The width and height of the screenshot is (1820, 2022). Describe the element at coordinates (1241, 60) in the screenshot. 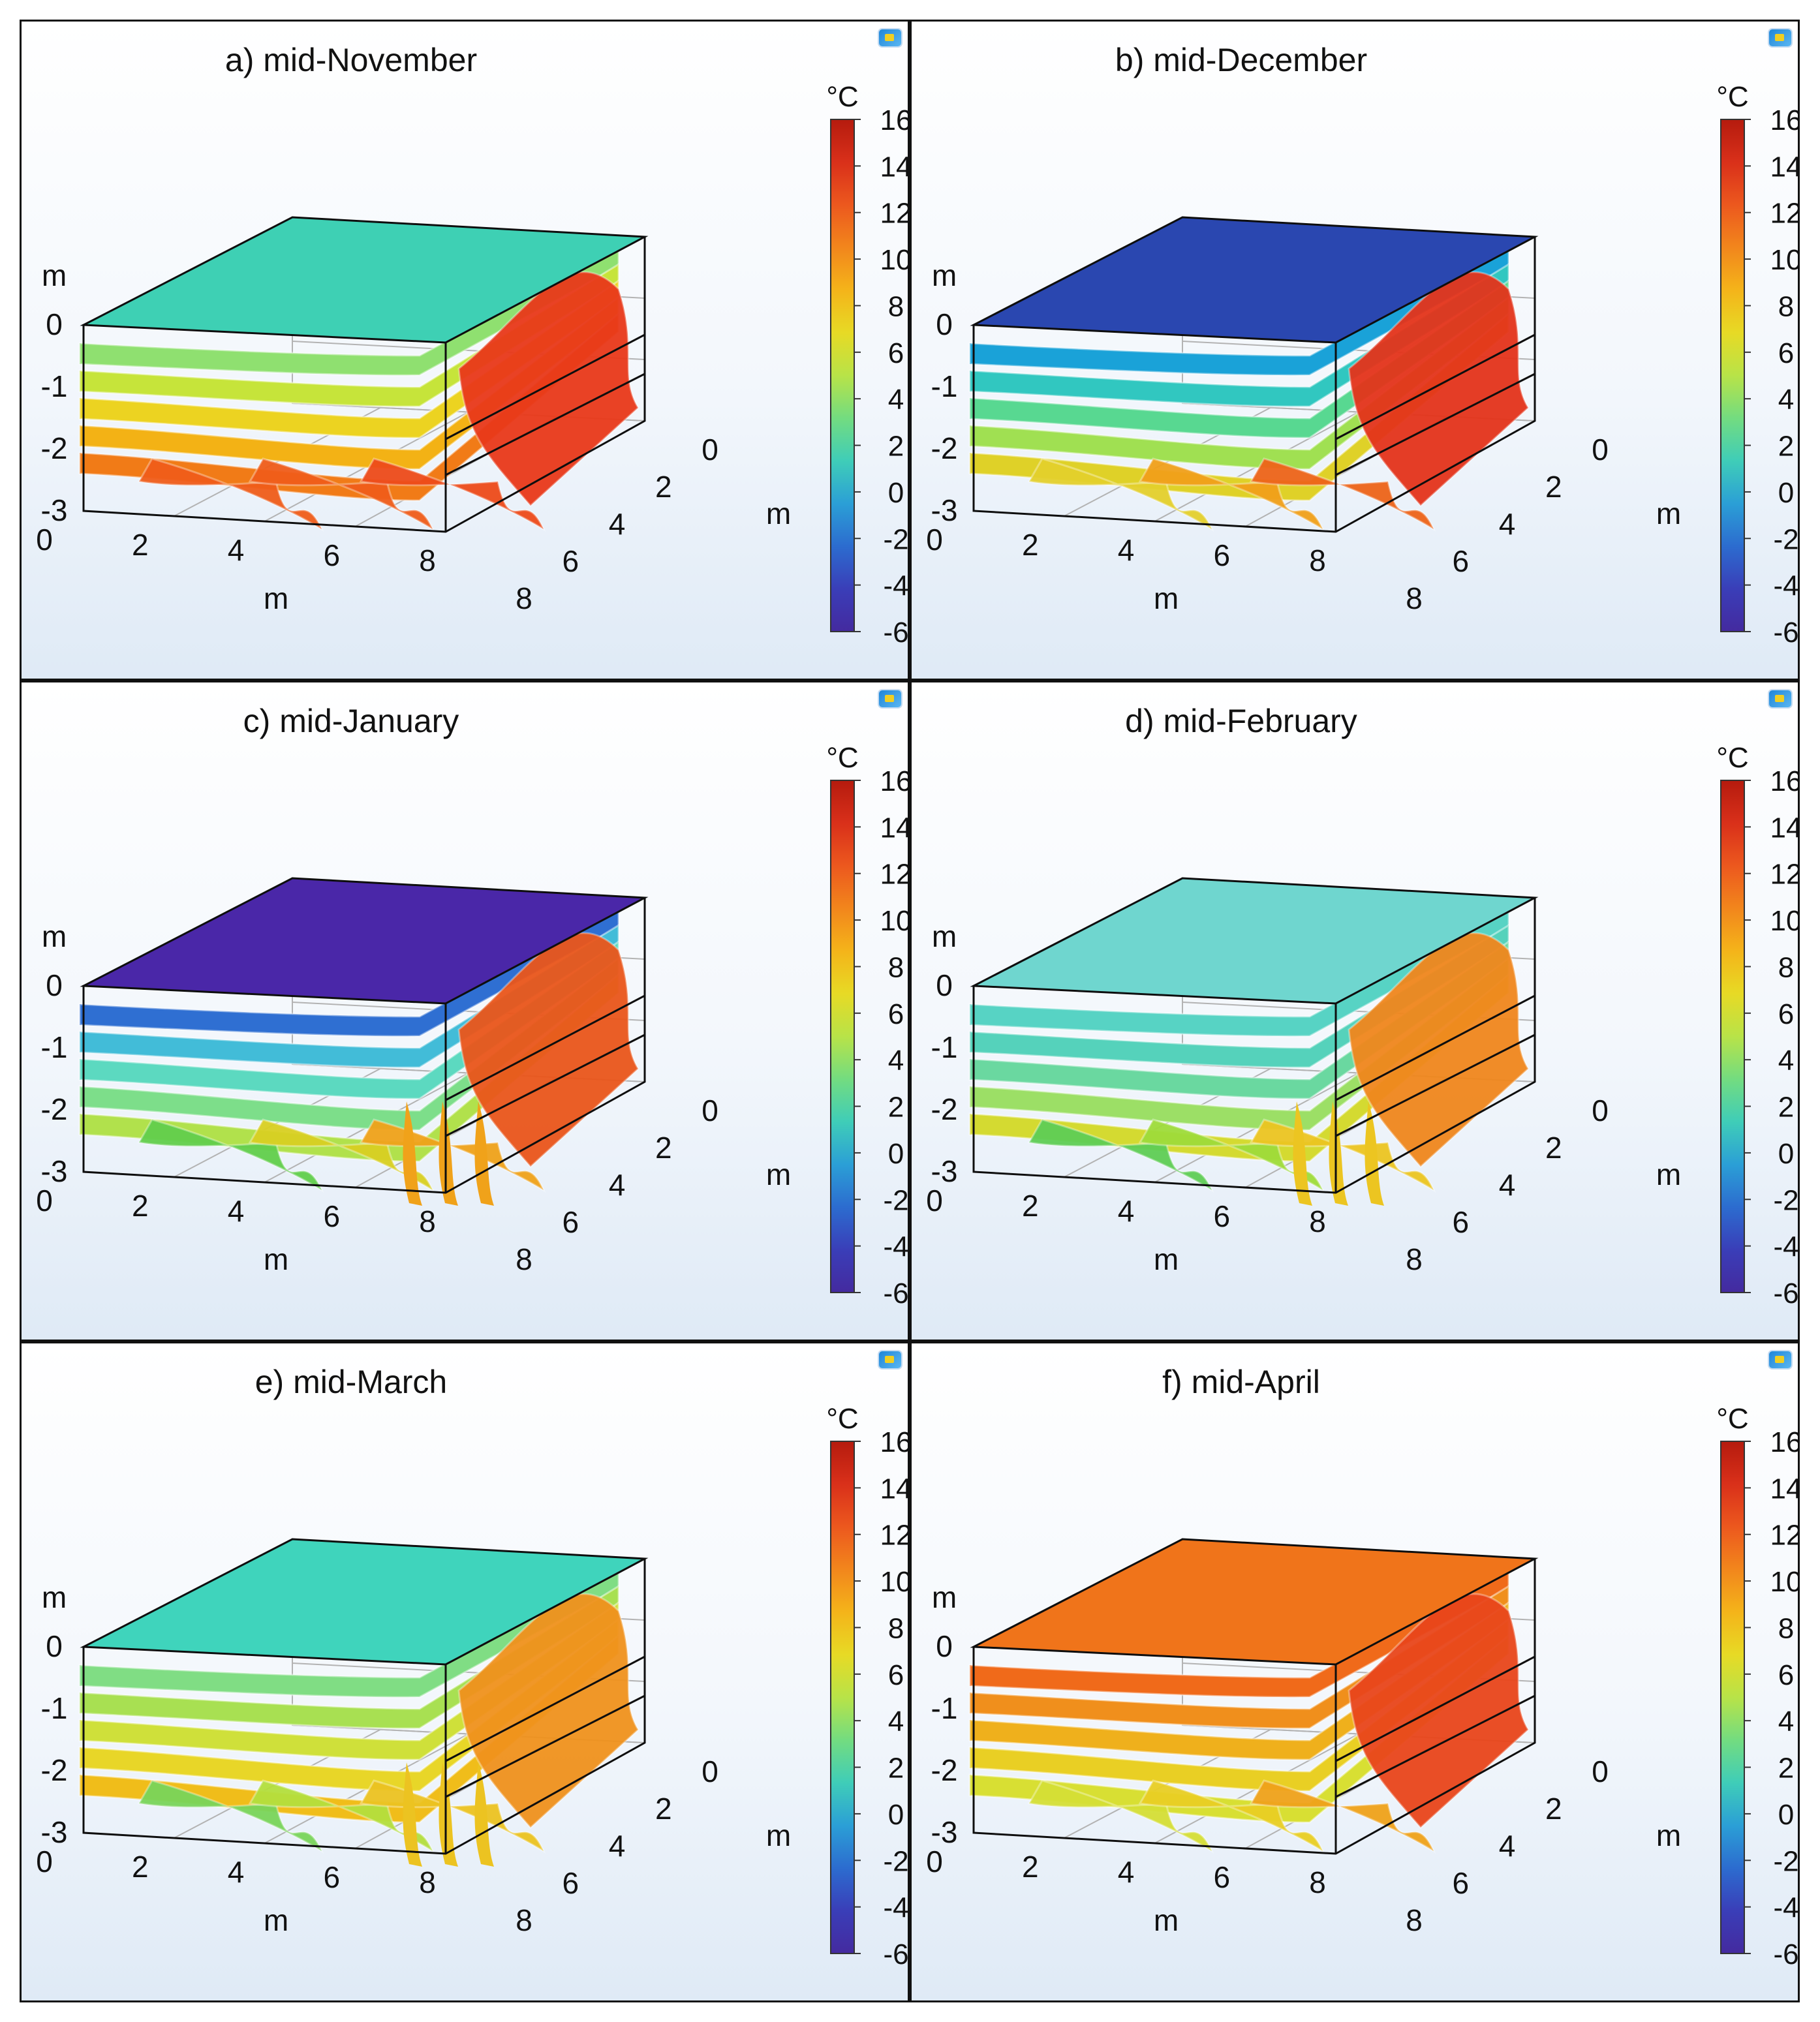

I see `panel-title: b) mid-December` at that location.